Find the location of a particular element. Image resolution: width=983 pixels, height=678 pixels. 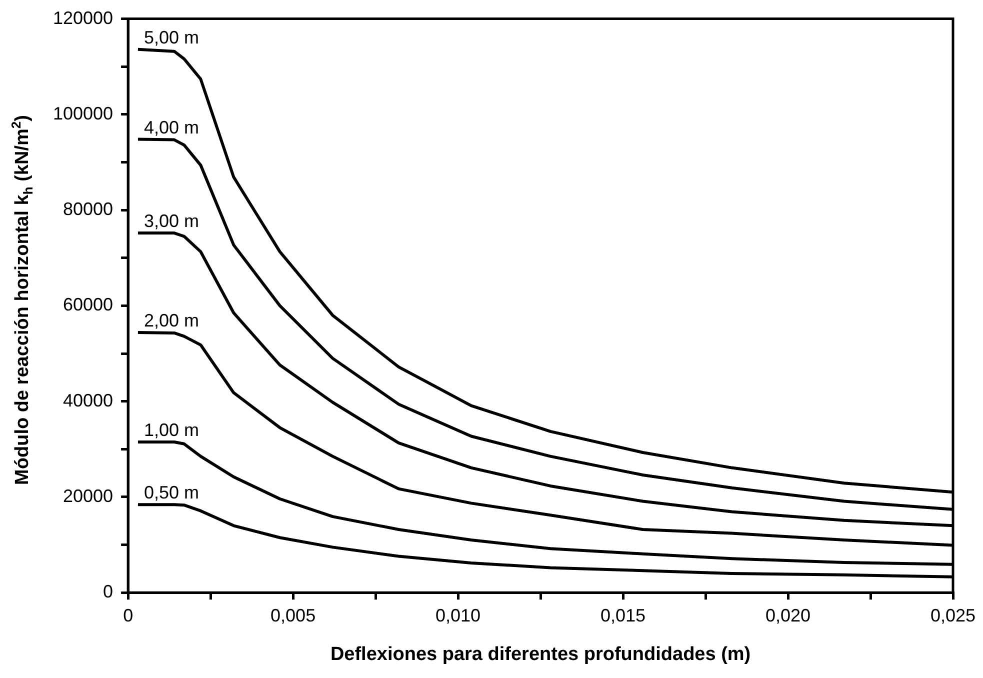

y-tick-label: 40000 is located at coordinates (88, 400).